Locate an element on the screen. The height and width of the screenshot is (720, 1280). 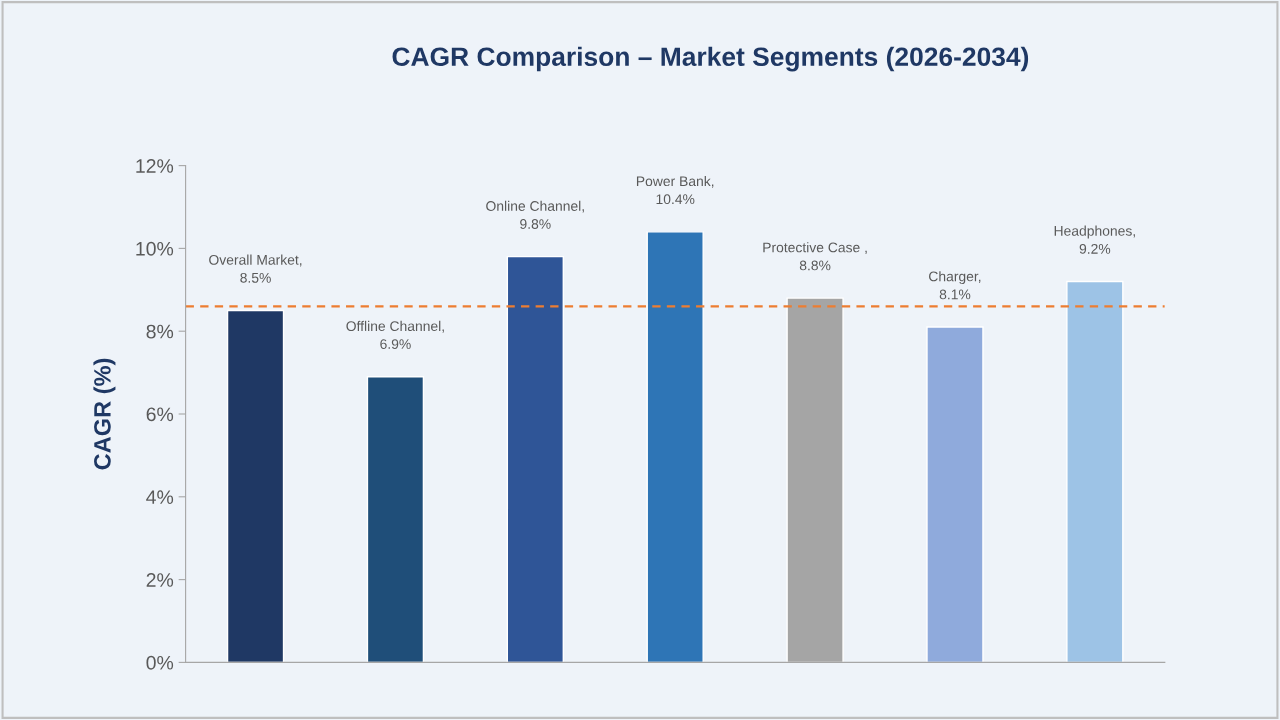
y-tick-label: 2% is located at coordinates (160, 580).